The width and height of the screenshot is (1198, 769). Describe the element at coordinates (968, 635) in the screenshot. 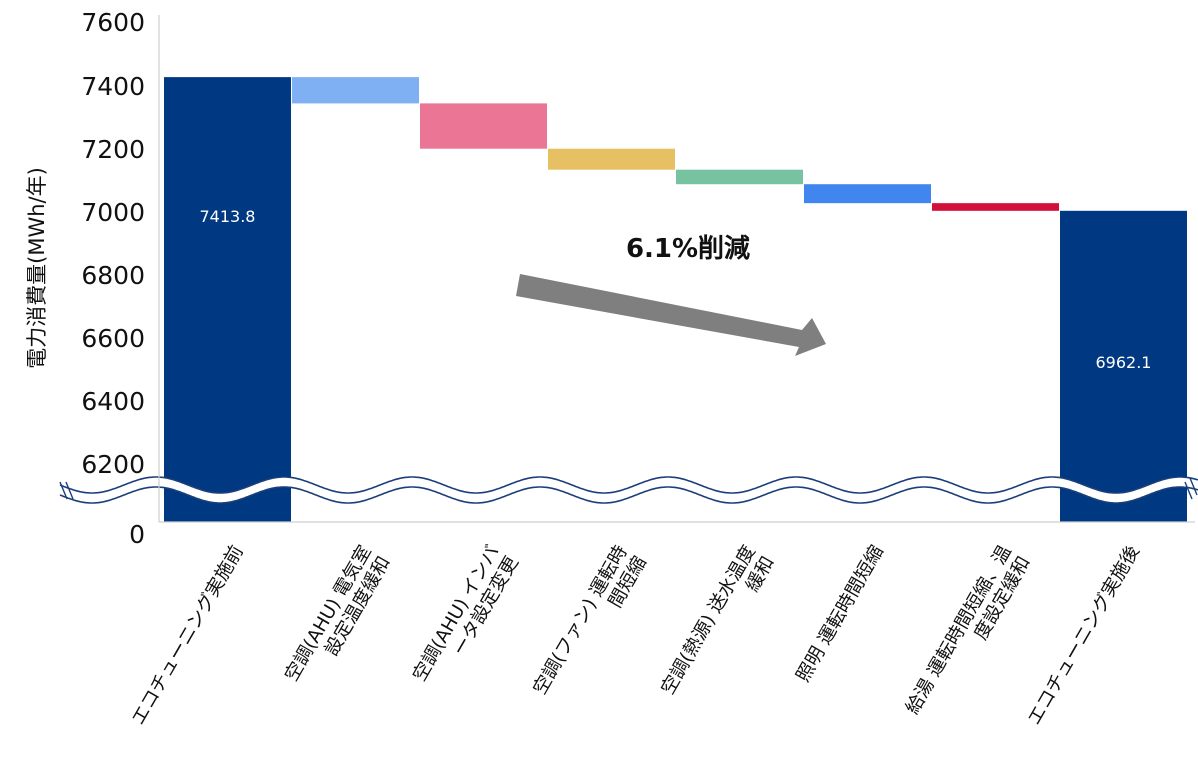

I see `category-label-6: 給湯 運転時間短縮、温度設定緩和` at that location.